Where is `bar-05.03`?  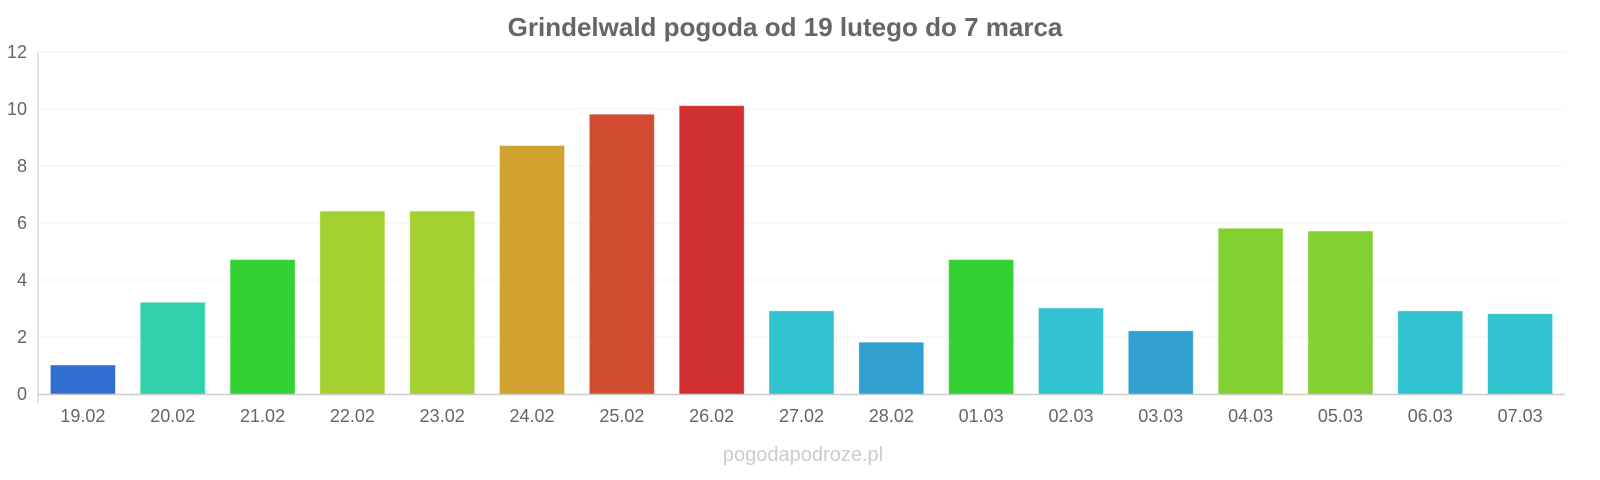 bar-05.03 is located at coordinates (1340, 313).